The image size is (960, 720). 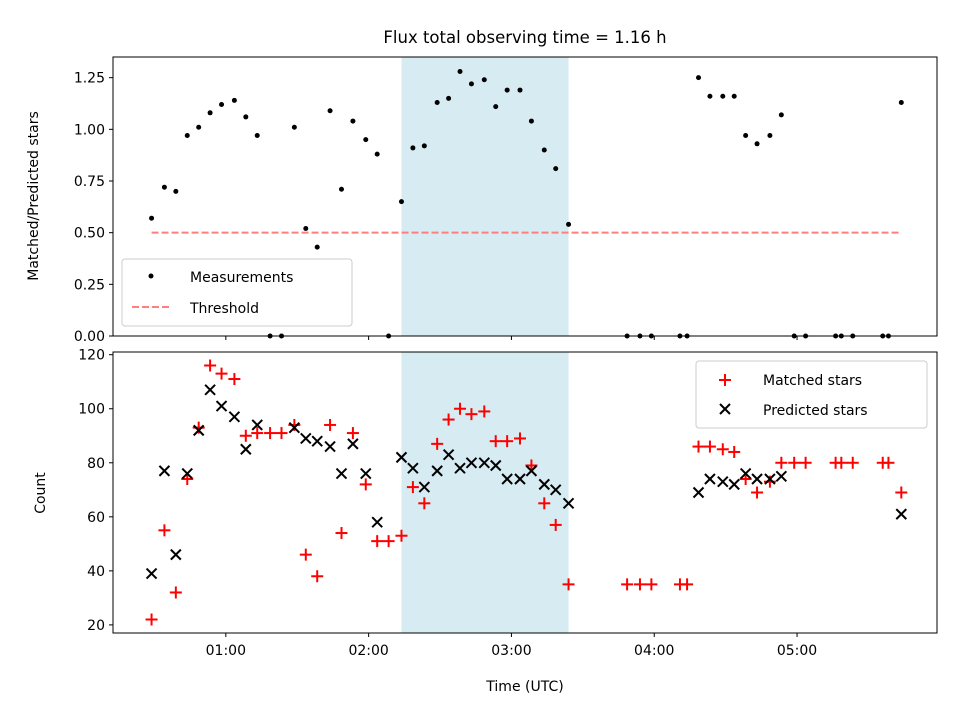 What do you see at coordinates (241, 278) in the screenshot?
I see `legend-measurements-label: Measurements` at bounding box center [241, 278].